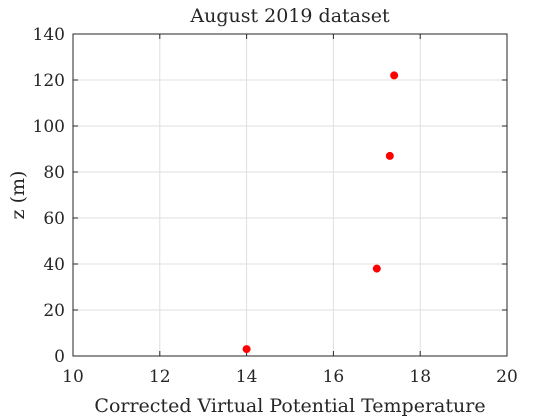  What do you see at coordinates (49, 35) in the screenshot?
I see `y-tick-label: 140` at bounding box center [49, 35].